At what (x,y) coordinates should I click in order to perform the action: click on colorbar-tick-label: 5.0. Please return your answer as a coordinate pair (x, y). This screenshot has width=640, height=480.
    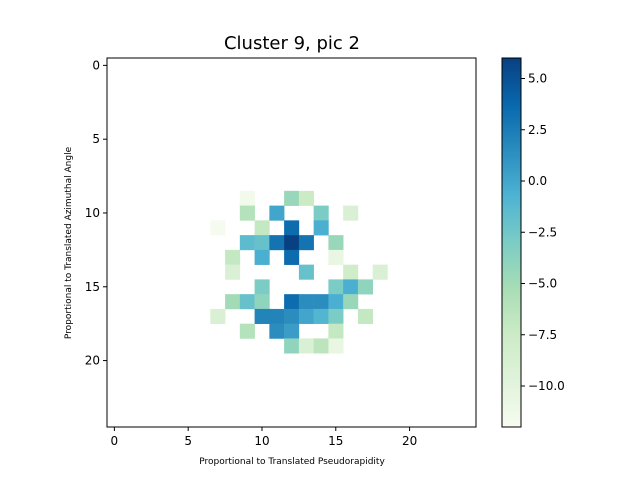
    Looking at the image, I should click on (537, 79).